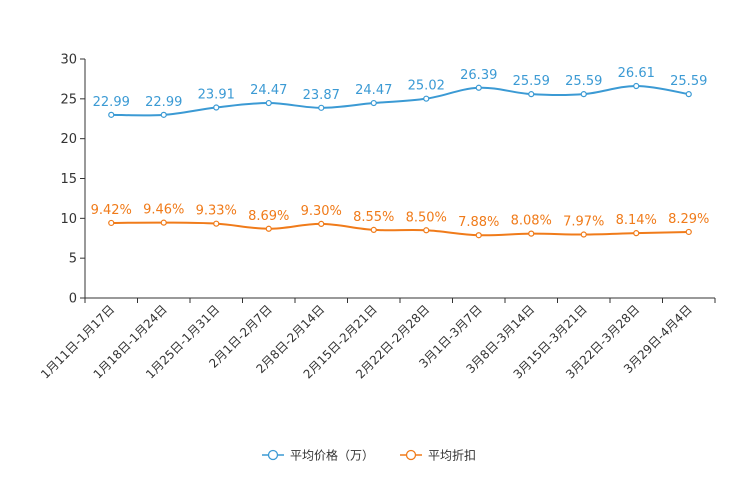 The width and height of the screenshot is (744, 496). What do you see at coordinates (478, 75) in the screenshot?
I see `data-label: 26.39` at bounding box center [478, 75].